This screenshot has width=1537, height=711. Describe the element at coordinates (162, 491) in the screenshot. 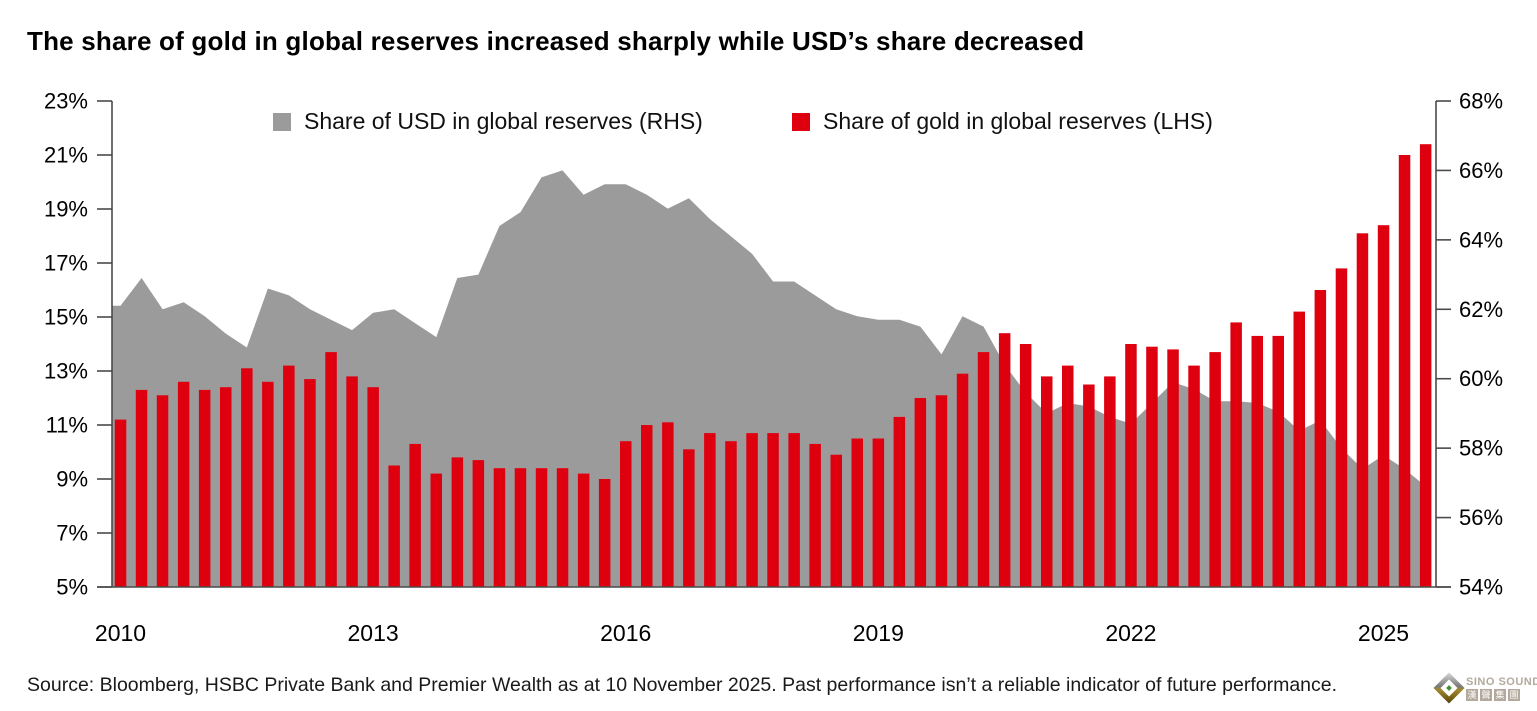

I see `gold-bar-2010Q3` at that location.